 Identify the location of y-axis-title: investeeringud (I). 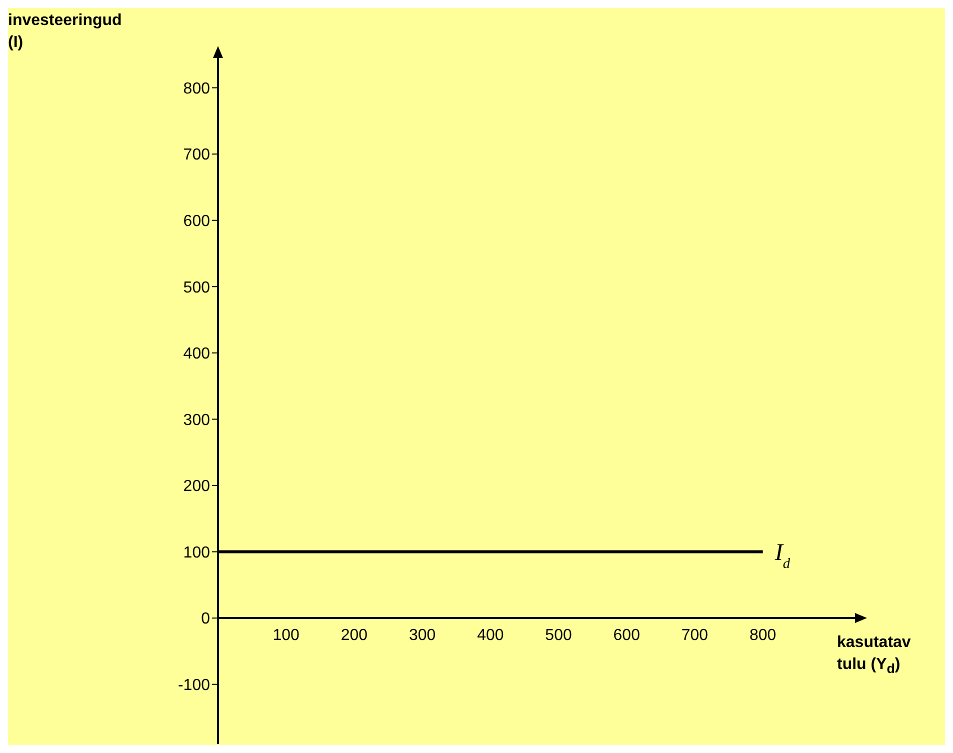
(65, 32).